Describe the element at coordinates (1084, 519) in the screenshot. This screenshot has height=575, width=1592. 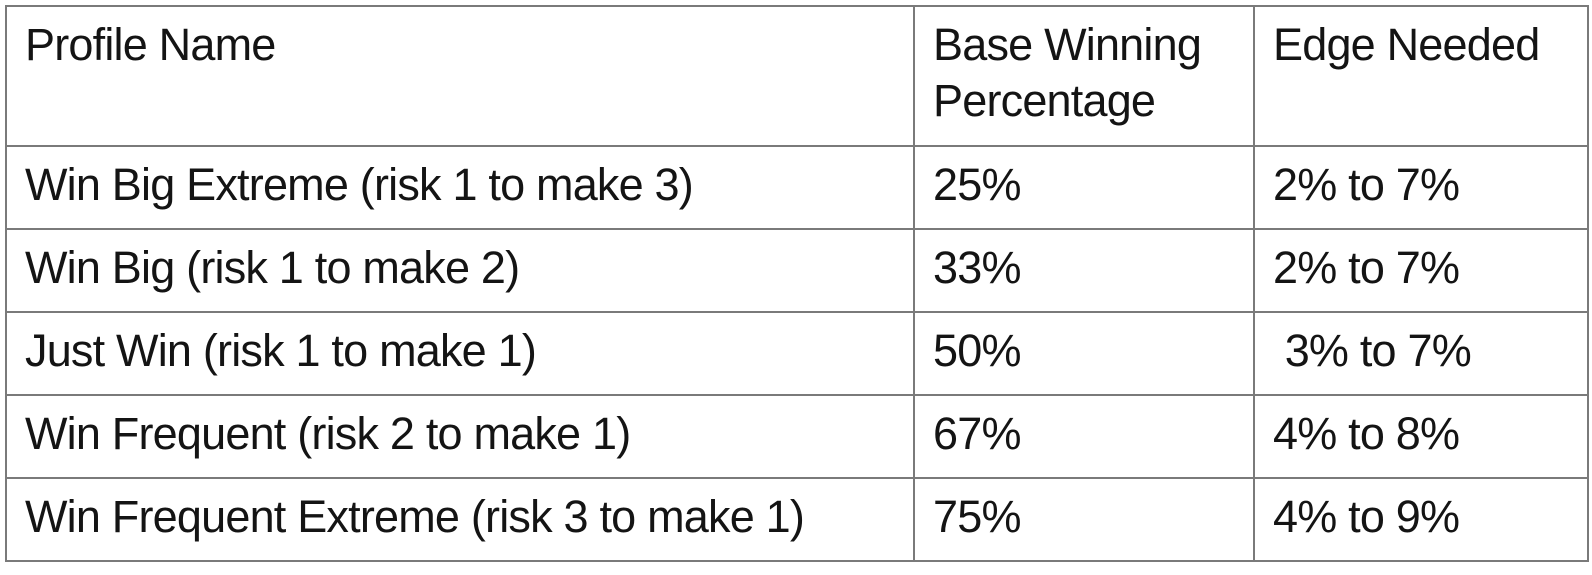
I see `cell-base-winning-percentage: 75%` at that location.